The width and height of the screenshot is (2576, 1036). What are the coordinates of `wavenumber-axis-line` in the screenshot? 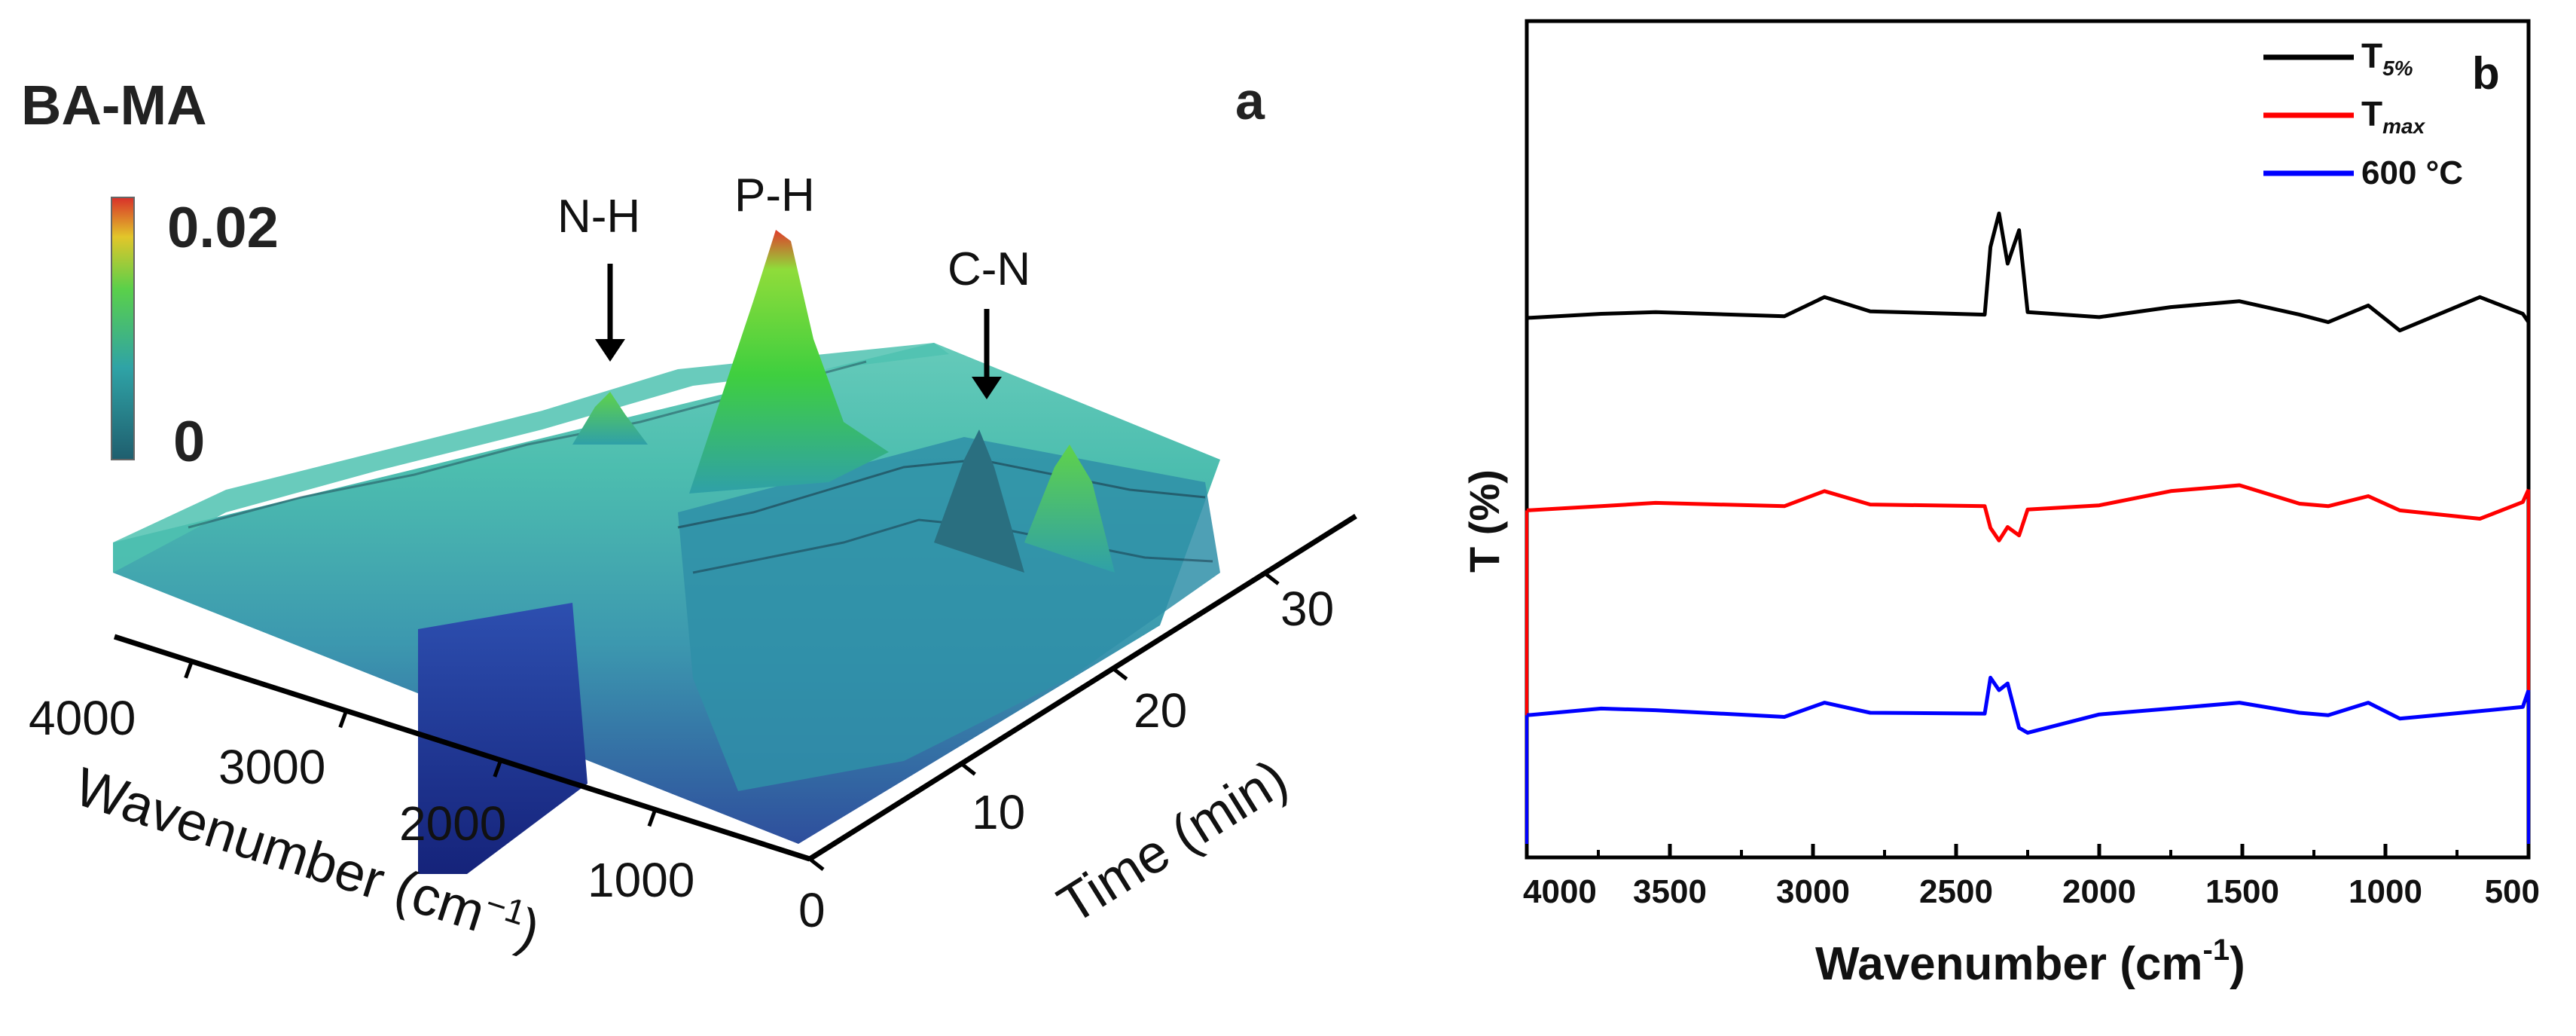 It's located at (462, 748).